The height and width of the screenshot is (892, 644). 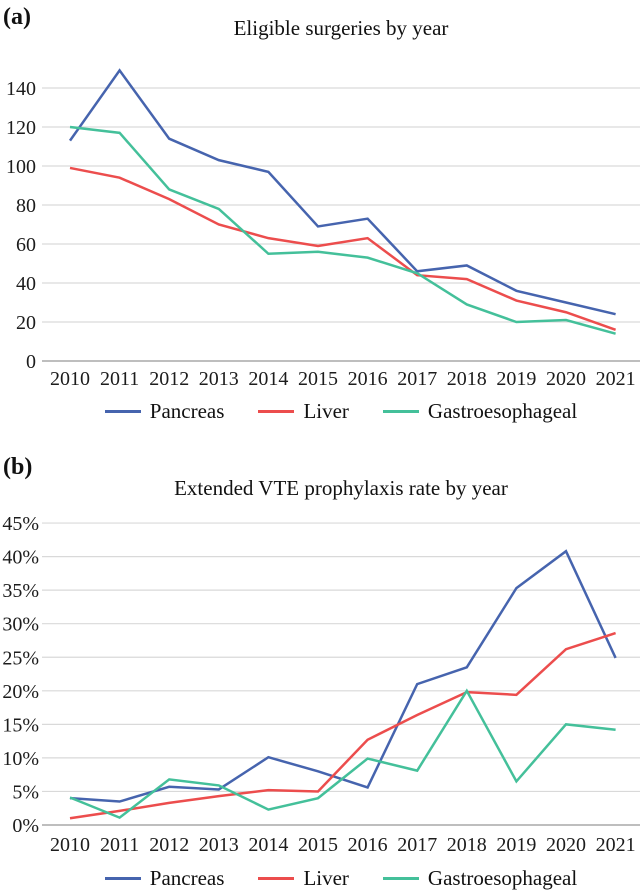 I want to click on svg-text: 5%, so click(x=25, y=792).